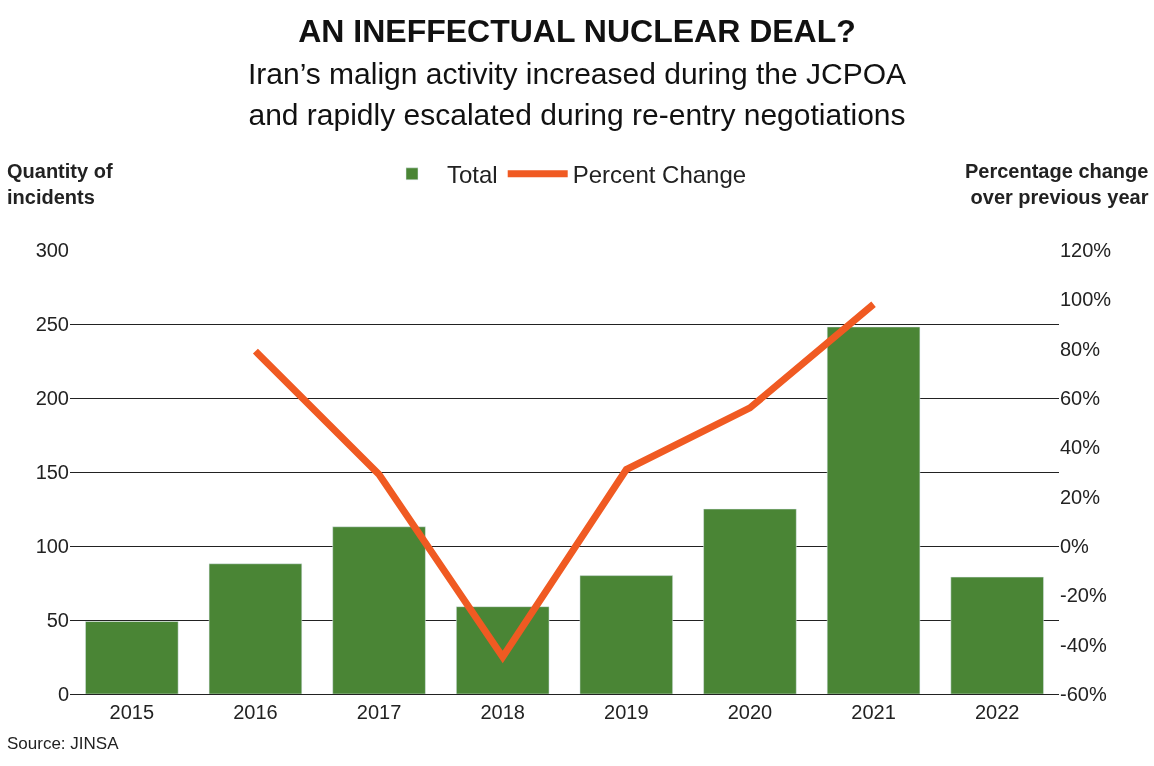 The height and width of the screenshot is (766, 1154). Describe the element at coordinates (52, 472) in the screenshot. I see `y-tick-label: 150` at that location.